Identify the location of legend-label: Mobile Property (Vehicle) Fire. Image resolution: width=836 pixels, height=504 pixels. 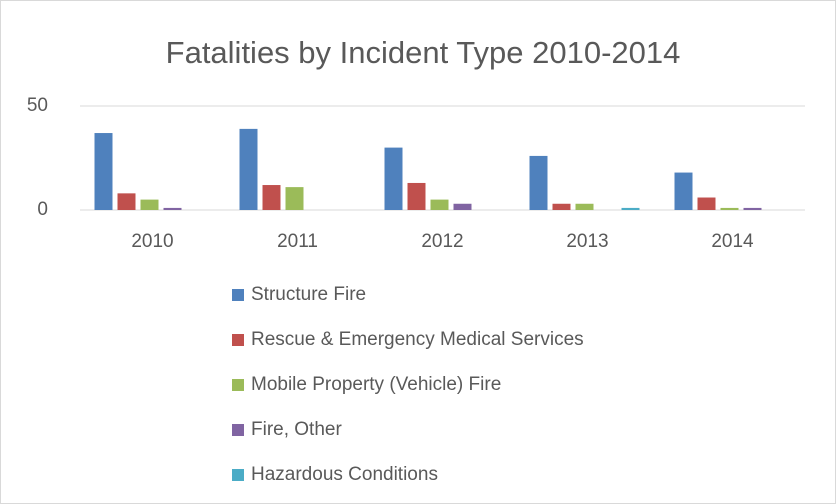
(376, 384).